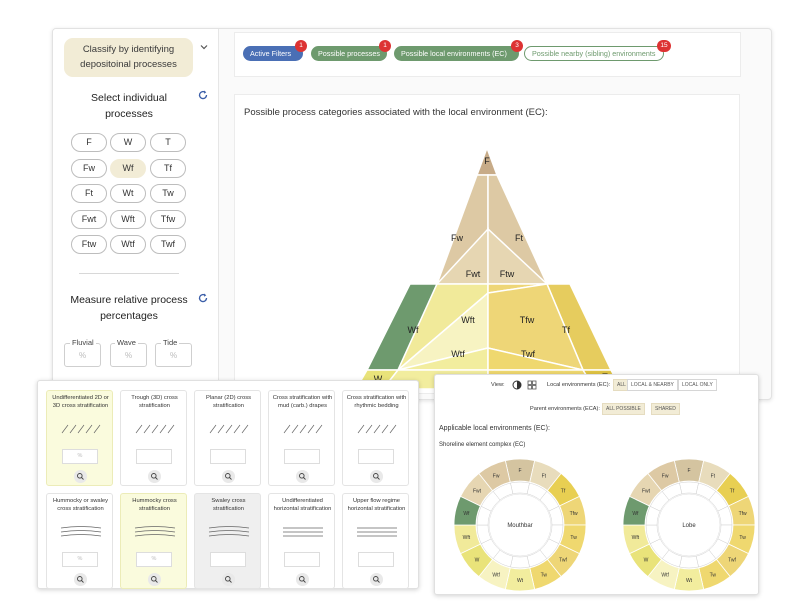  What do you see at coordinates (89, 219) in the screenshot?
I see `process-button-Fwt: Fwt` at bounding box center [89, 219].